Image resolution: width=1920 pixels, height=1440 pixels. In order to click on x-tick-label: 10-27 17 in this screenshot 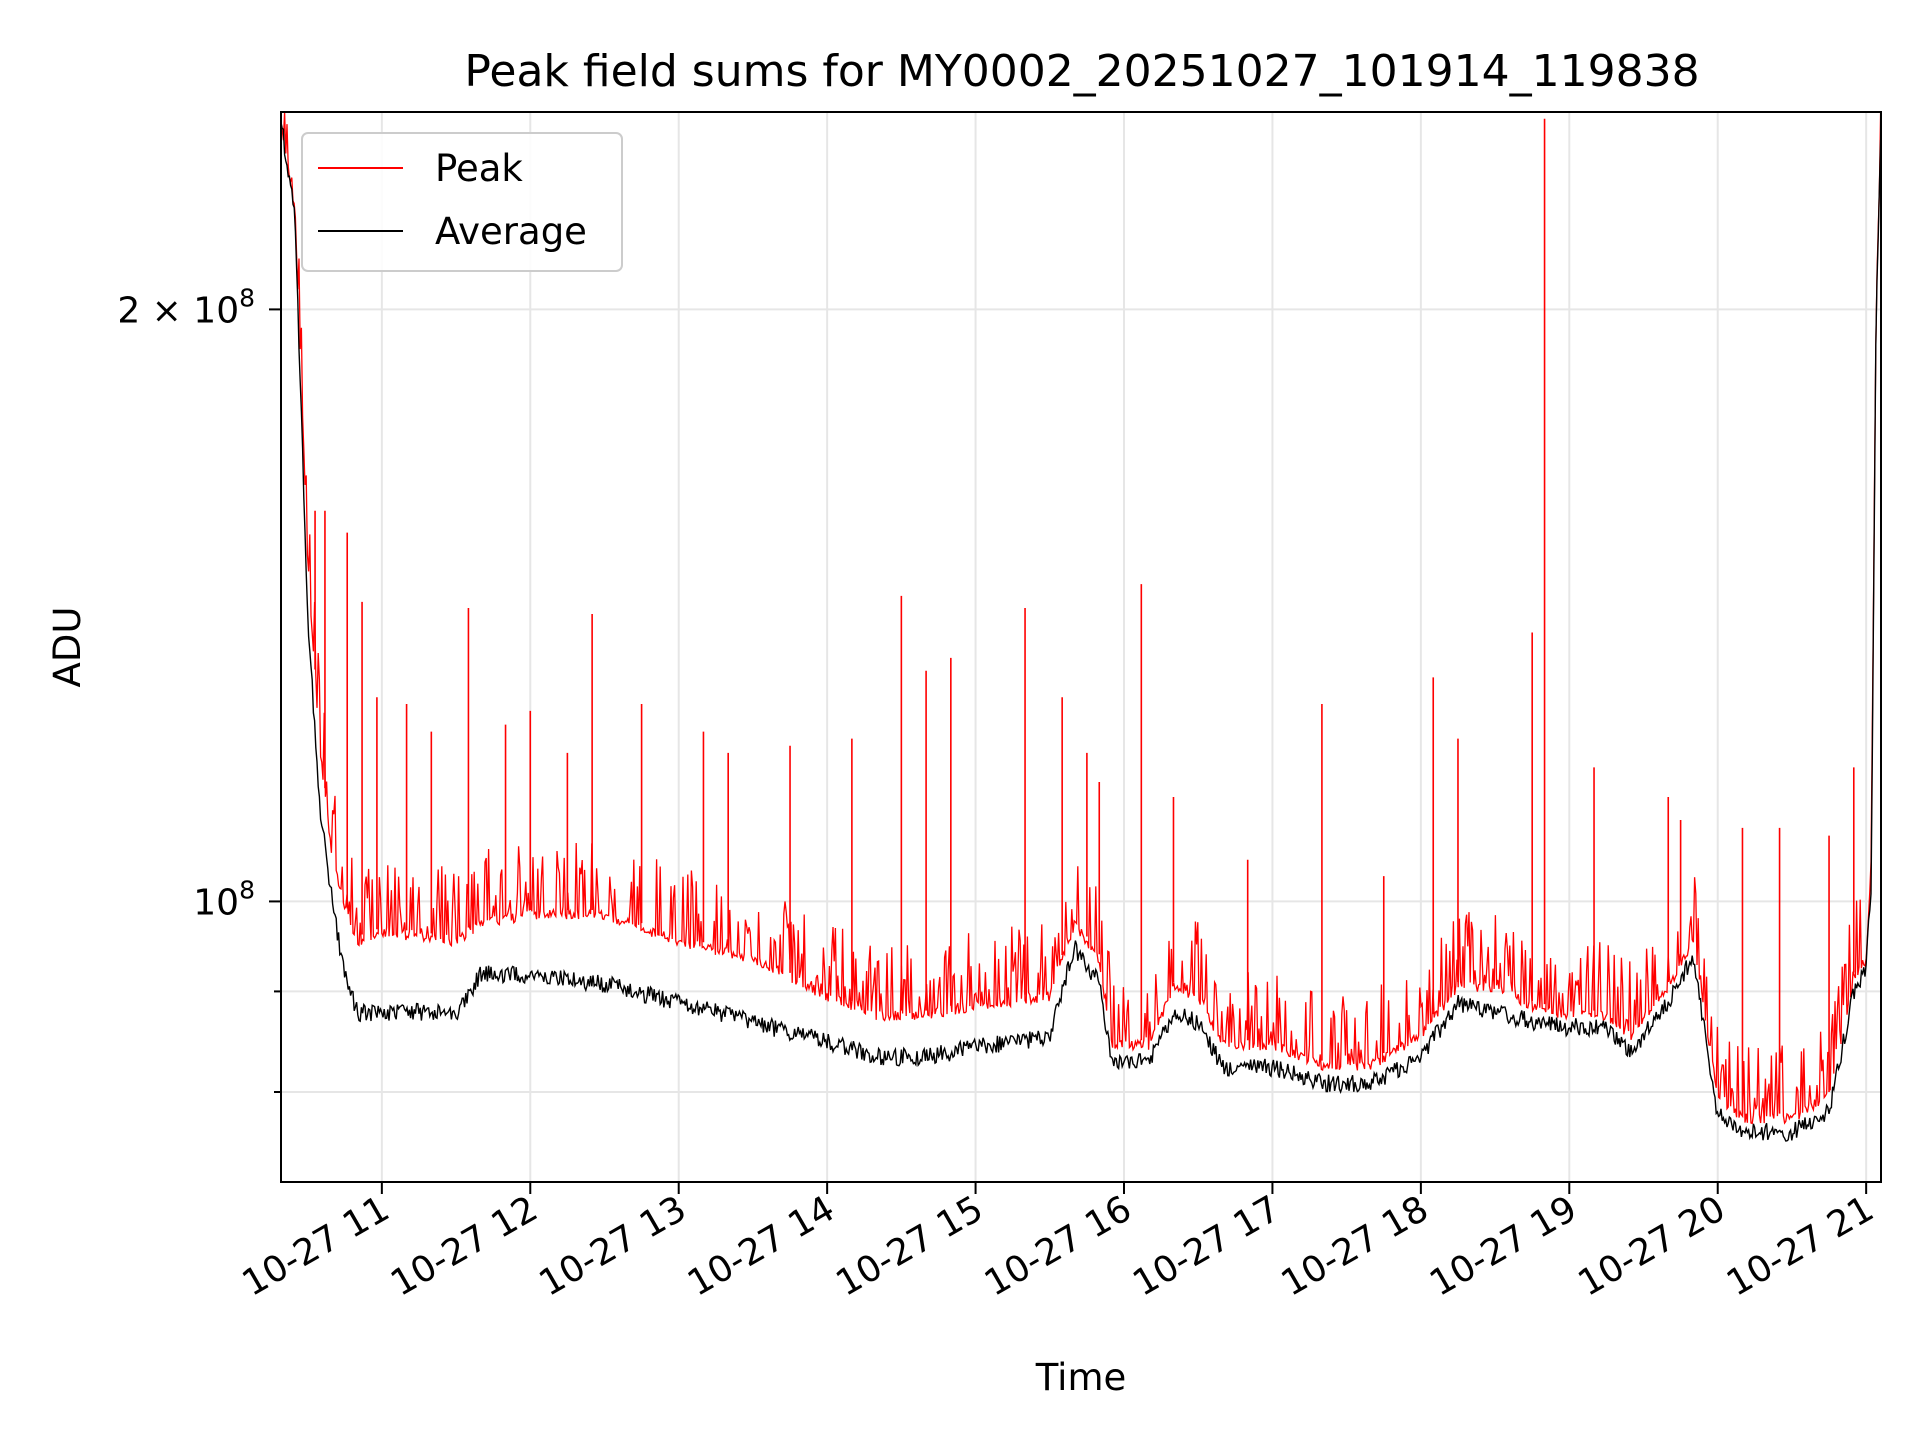, I will do `click(1206, 1246)`.